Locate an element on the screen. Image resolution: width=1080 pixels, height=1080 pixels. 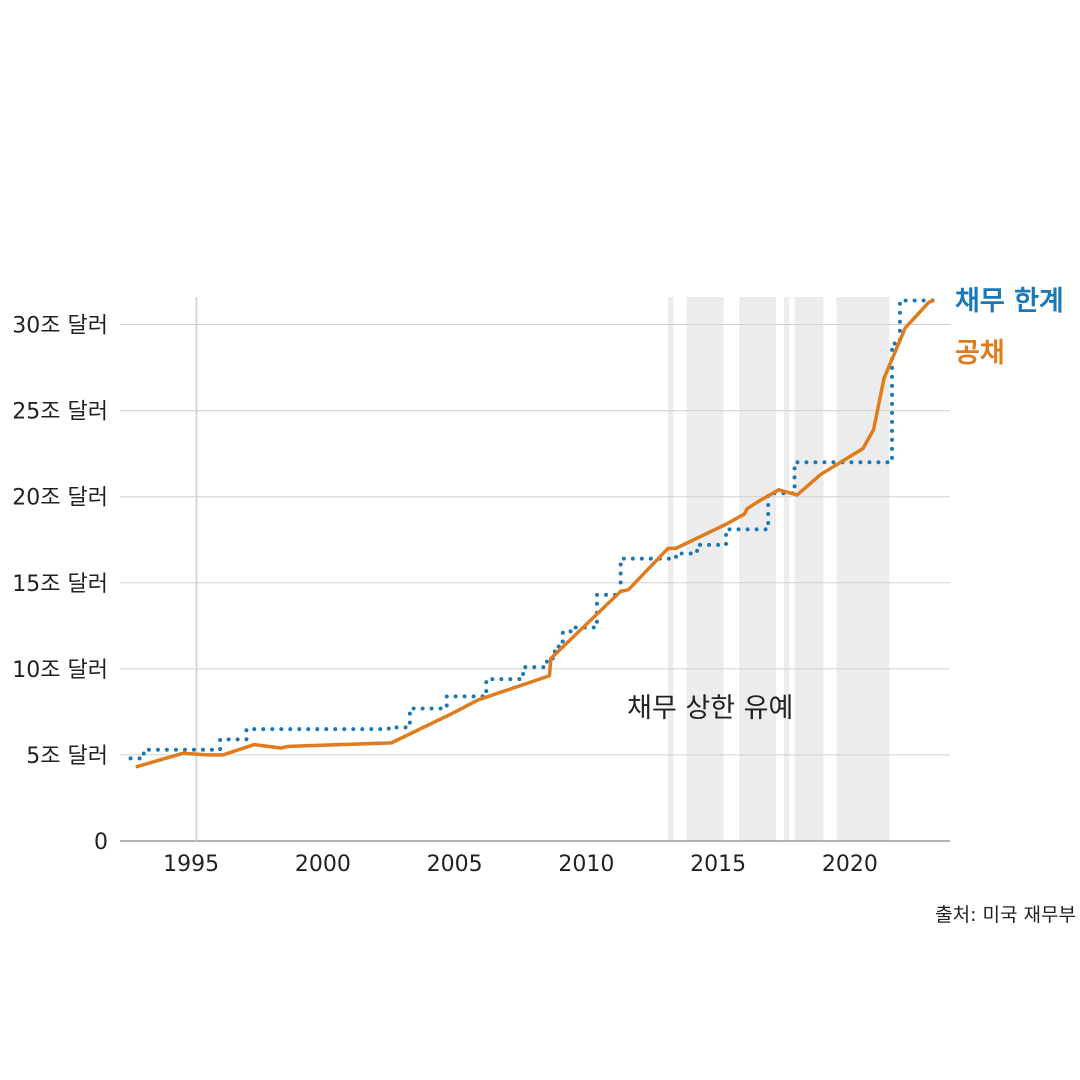
y-tick-label: 25조 달러 is located at coordinates (60, 412).